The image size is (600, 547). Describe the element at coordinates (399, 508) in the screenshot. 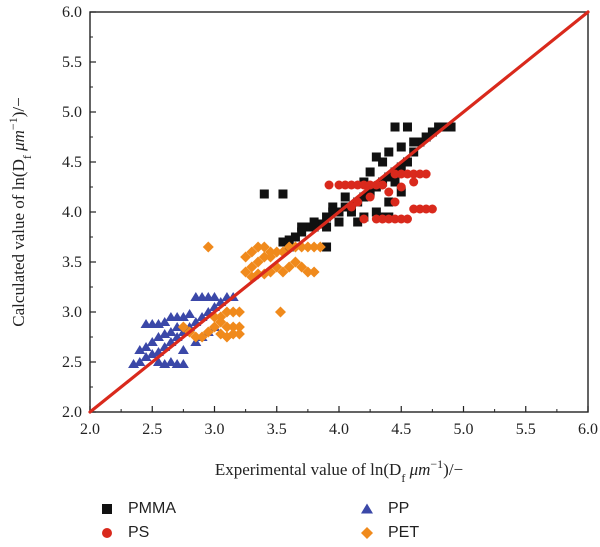

I see `legend-label: PP` at that location.